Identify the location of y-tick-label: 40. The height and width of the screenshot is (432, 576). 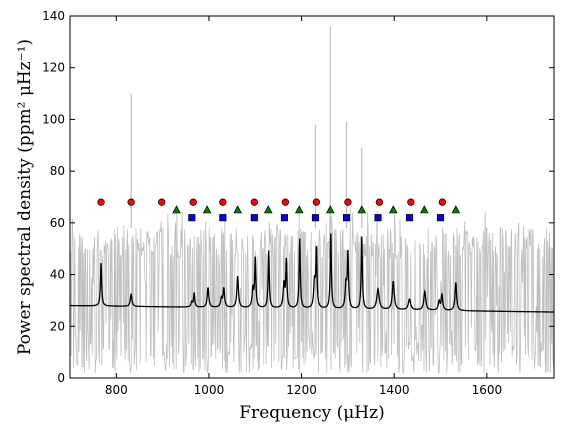
(57, 275).